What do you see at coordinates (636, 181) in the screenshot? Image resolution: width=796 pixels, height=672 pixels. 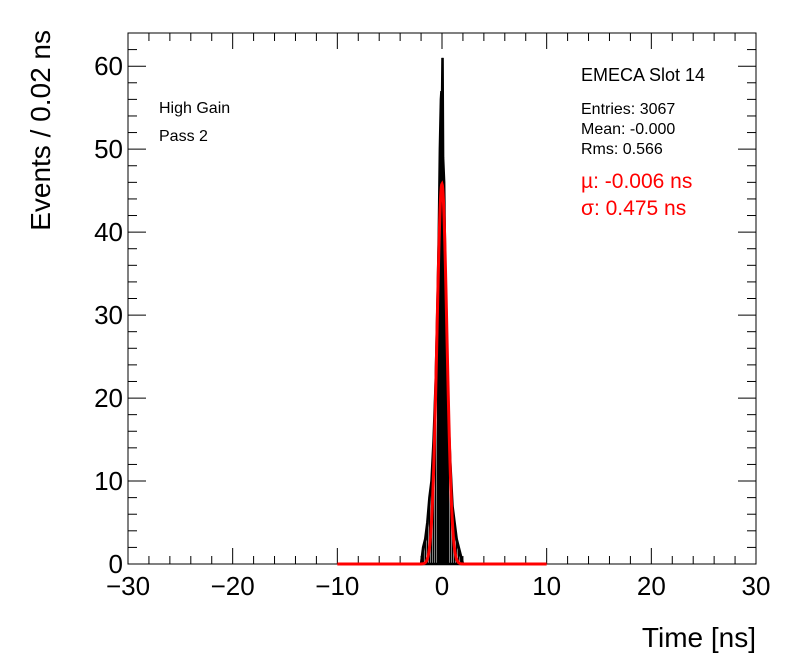 I see `fit-mu-label: µ: -0.006 ns` at bounding box center [636, 181].